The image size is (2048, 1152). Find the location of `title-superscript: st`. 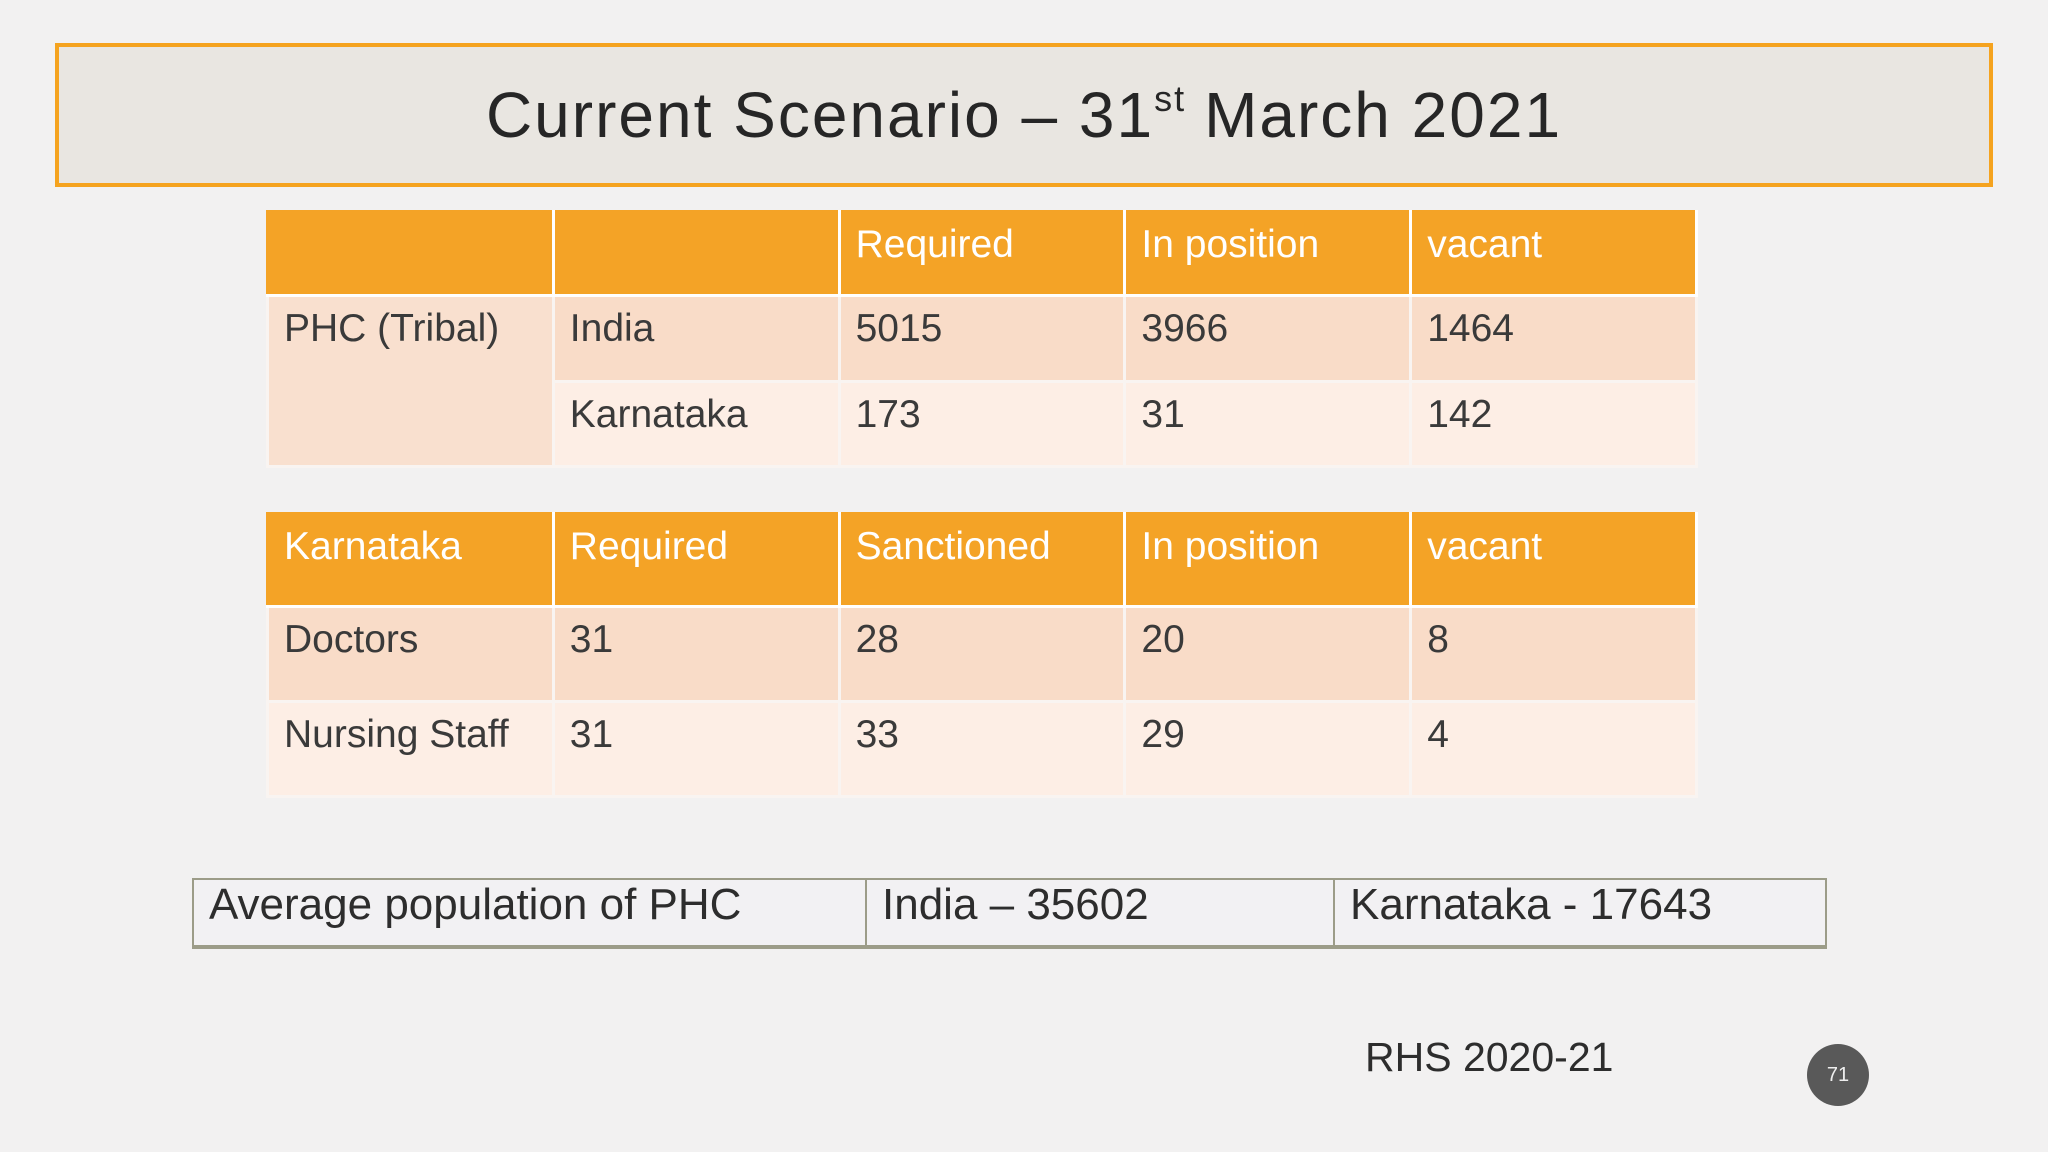

title-superscript: st is located at coordinates (1170, 98).